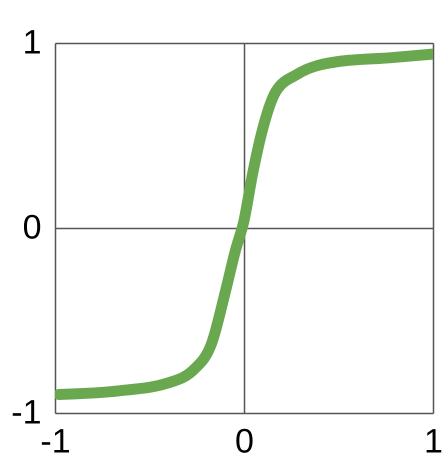 The height and width of the screenshot is (469, 447). Describe the element at coordinates (26, 413) in the screenshot. I see `y-tick-label: -1` at that location.